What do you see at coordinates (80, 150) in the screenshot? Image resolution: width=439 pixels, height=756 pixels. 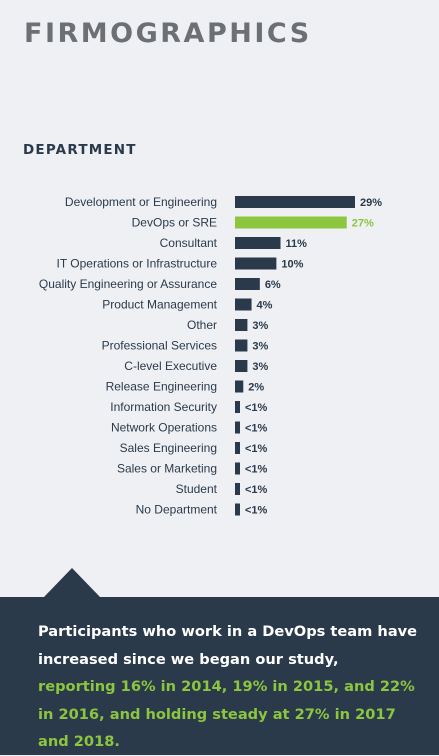 I see `section-title-department: DEPARTMENT` at bounding box center [80, 150].